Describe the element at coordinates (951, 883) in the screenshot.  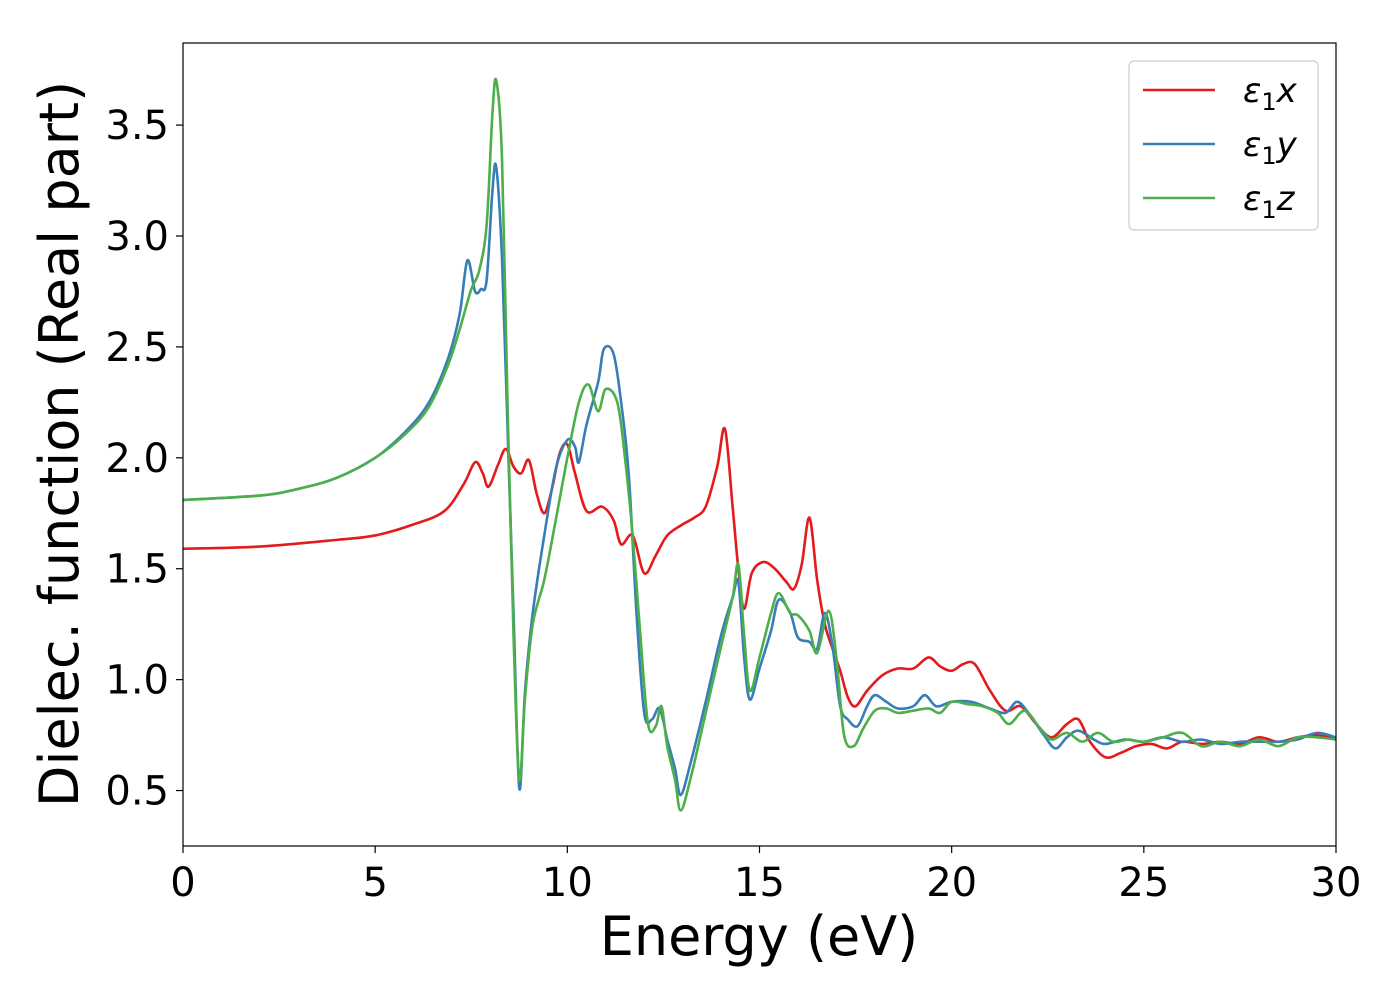
I see `x-tick-label: 20` at that location.